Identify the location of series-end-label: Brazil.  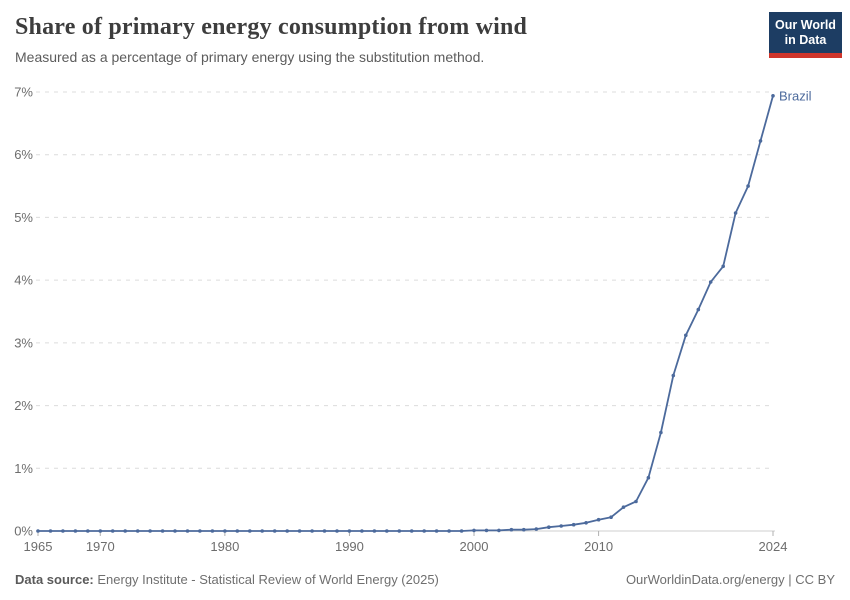
(795, 95).